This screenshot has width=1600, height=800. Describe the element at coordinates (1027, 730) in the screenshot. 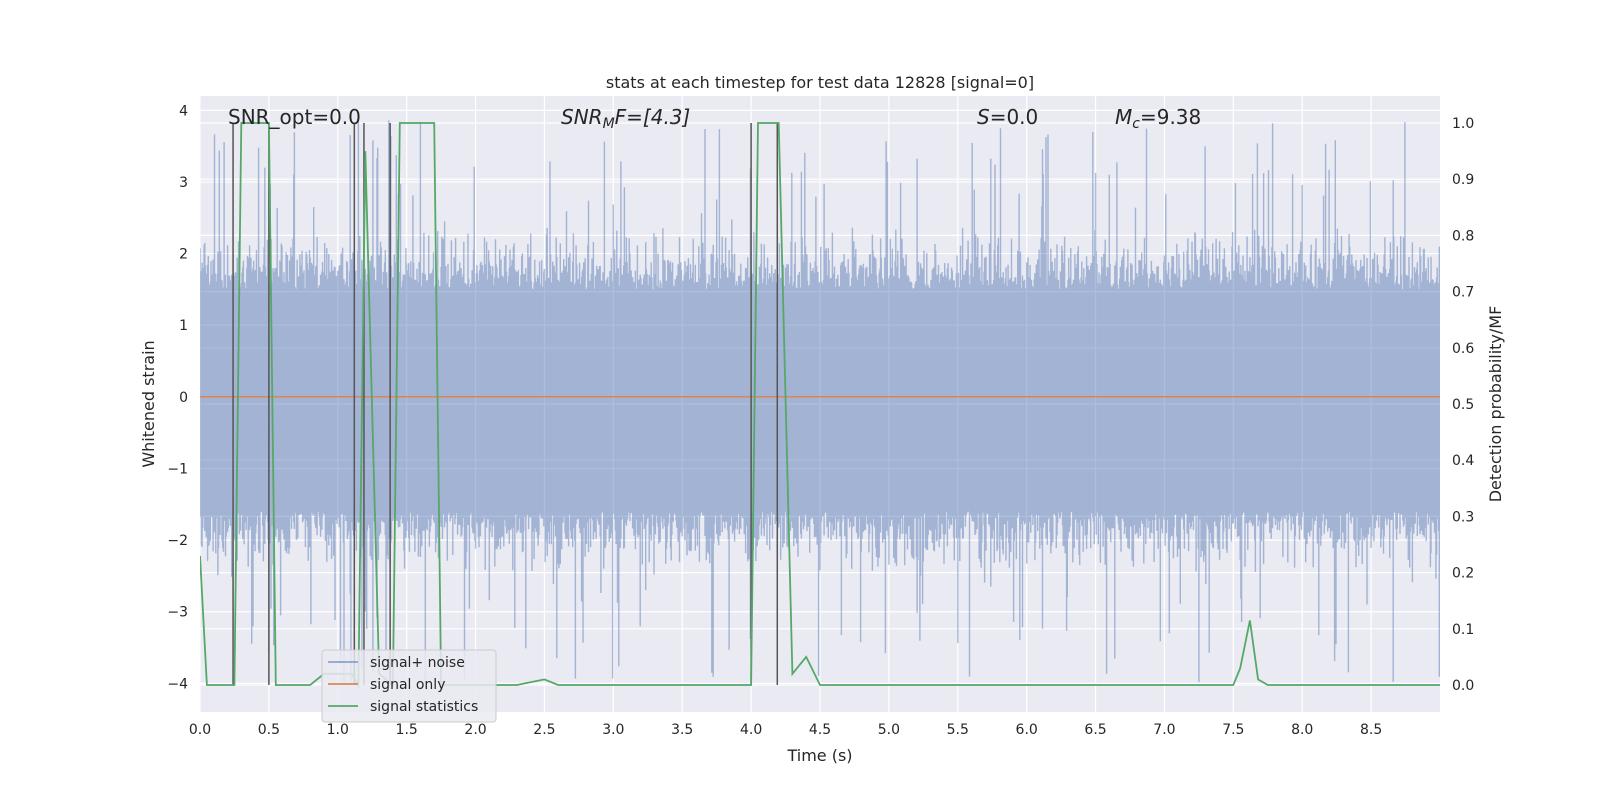

I see `x-tick-label: 6.0` at that location.